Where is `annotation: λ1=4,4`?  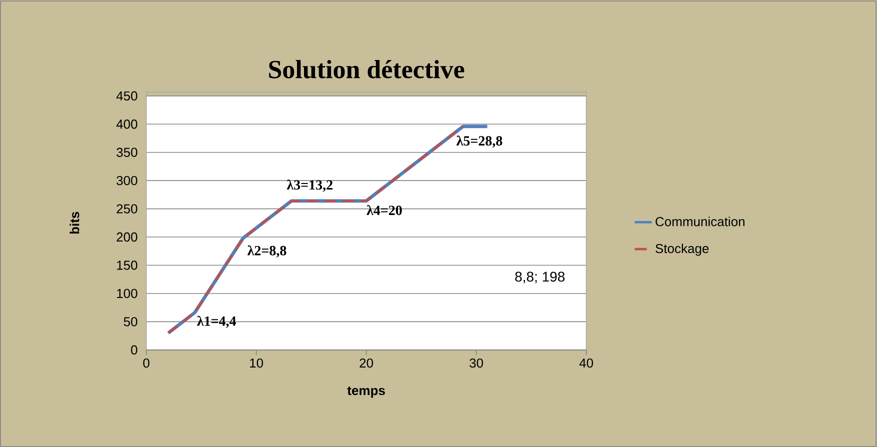 annotation: λ1=4,4 is located at coordinates (216, 322).